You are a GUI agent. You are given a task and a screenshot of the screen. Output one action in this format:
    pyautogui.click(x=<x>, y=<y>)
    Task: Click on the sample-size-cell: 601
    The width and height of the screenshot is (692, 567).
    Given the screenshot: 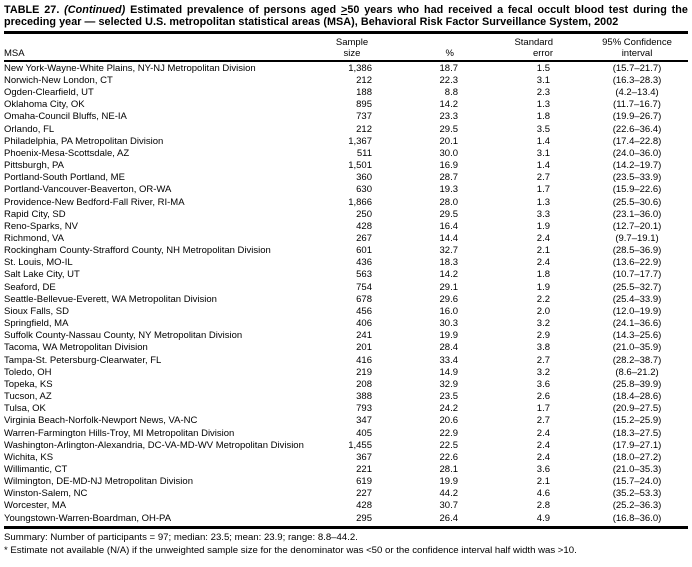 What is the action you would take?
    pyautogui.click(x=364, y=251)
    